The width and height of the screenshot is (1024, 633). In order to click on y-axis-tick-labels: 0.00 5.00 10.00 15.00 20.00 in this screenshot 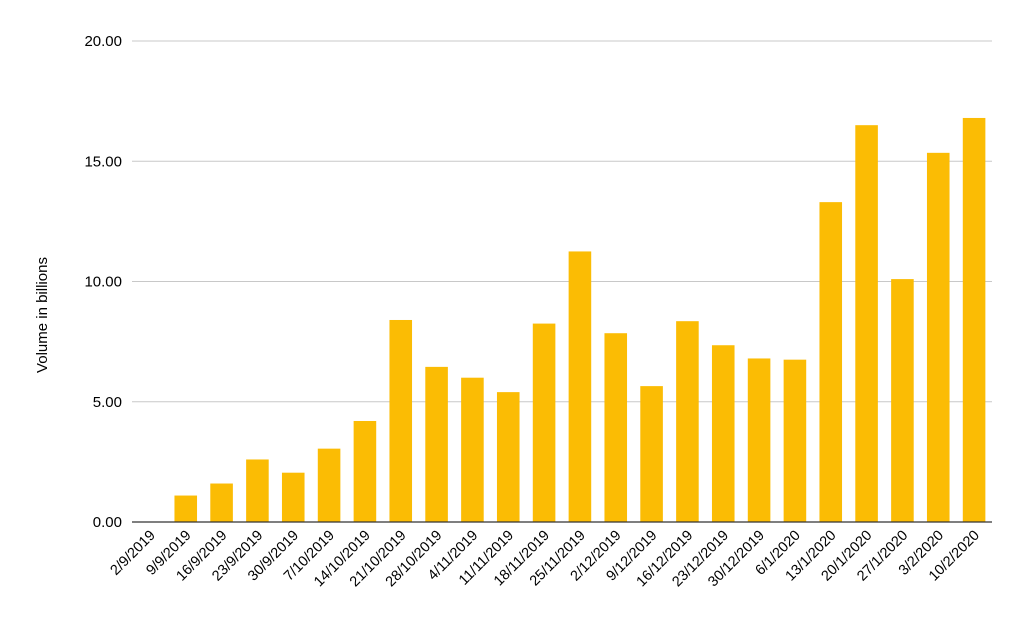, I will do `click(103, 282)`.